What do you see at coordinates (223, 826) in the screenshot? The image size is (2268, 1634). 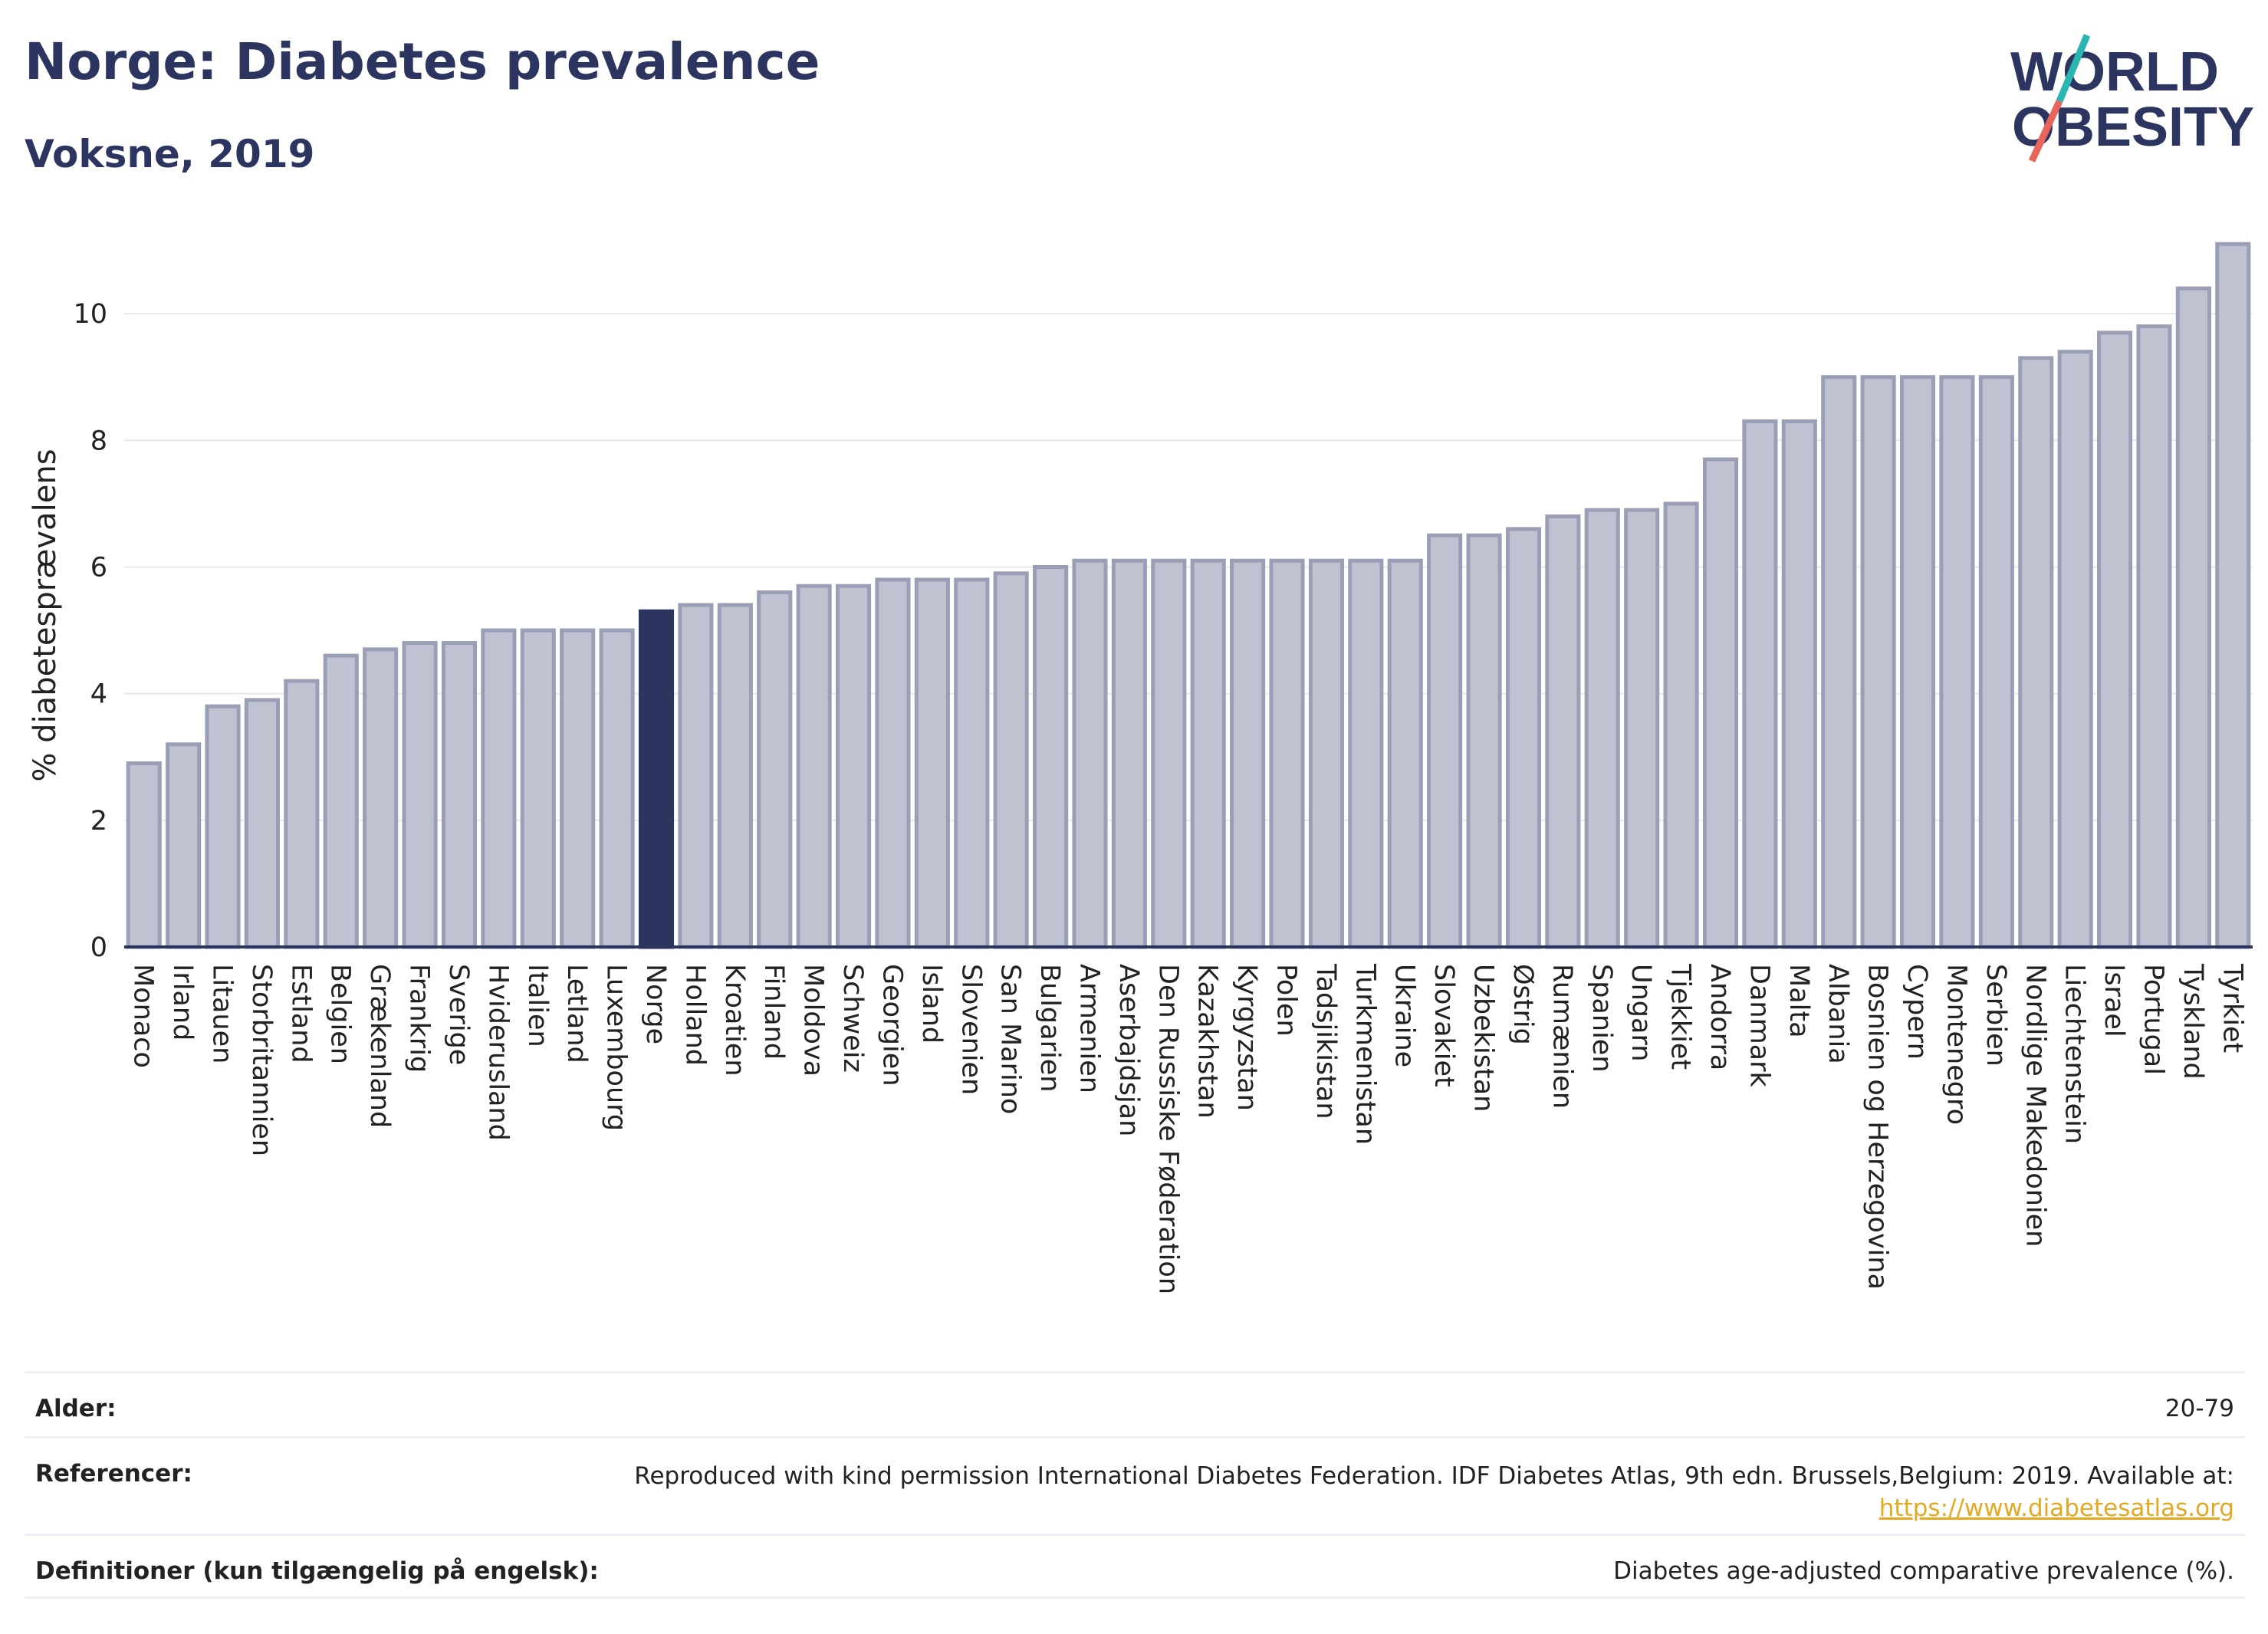 I see `bar-litauen` at bounding box center [223, 826].